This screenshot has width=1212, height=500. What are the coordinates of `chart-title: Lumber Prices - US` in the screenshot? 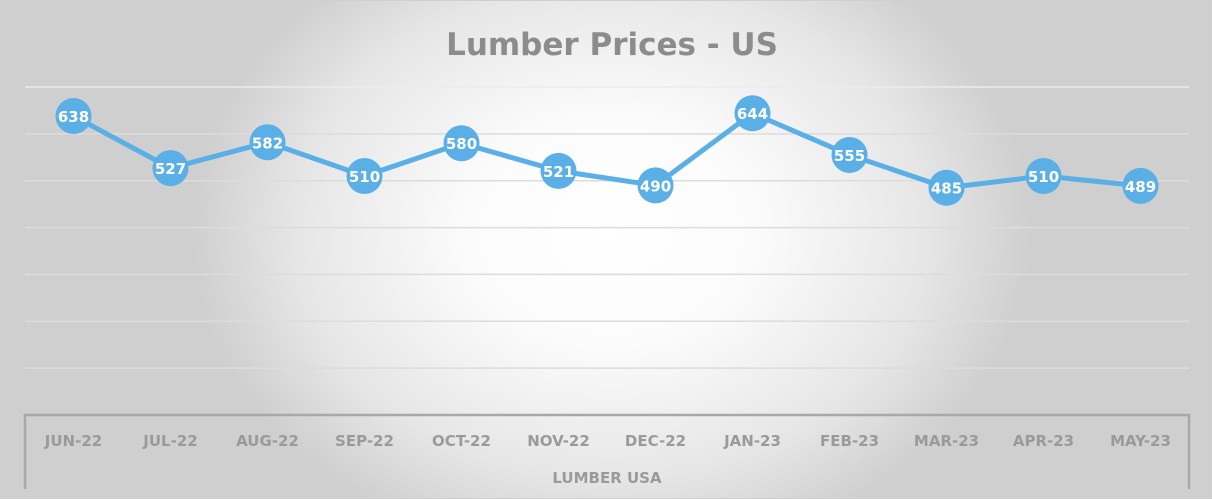 It's located at (612, 45).